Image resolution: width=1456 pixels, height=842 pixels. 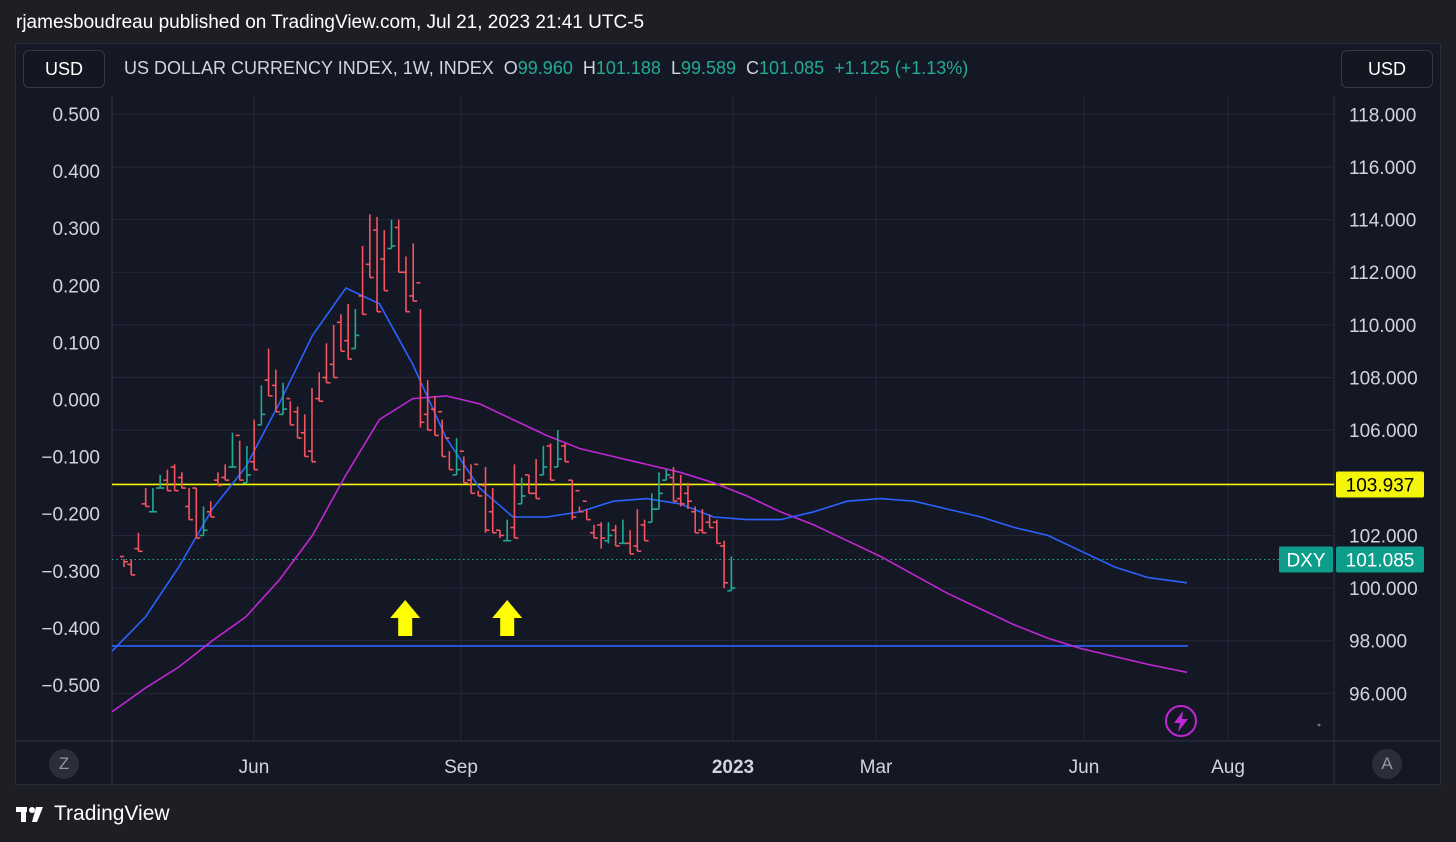 What do you see at coordinates (93, 814) in the screenshot?
I see `tradingview-brand: TradingView` at bounding box center [93, 814].